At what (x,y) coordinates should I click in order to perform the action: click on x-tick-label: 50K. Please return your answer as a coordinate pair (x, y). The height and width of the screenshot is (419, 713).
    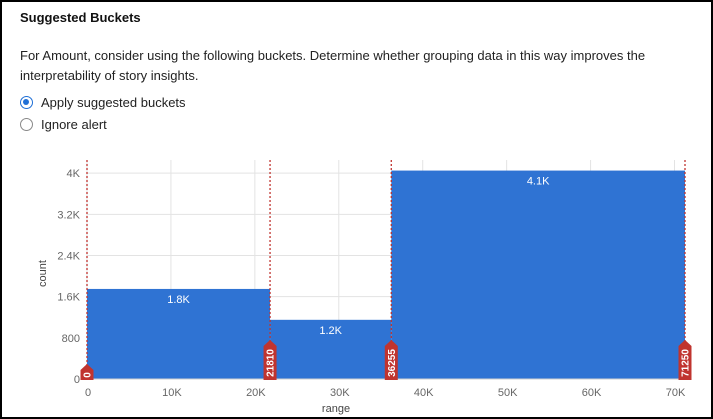
    Looking at the image, I should click on (508, 393).